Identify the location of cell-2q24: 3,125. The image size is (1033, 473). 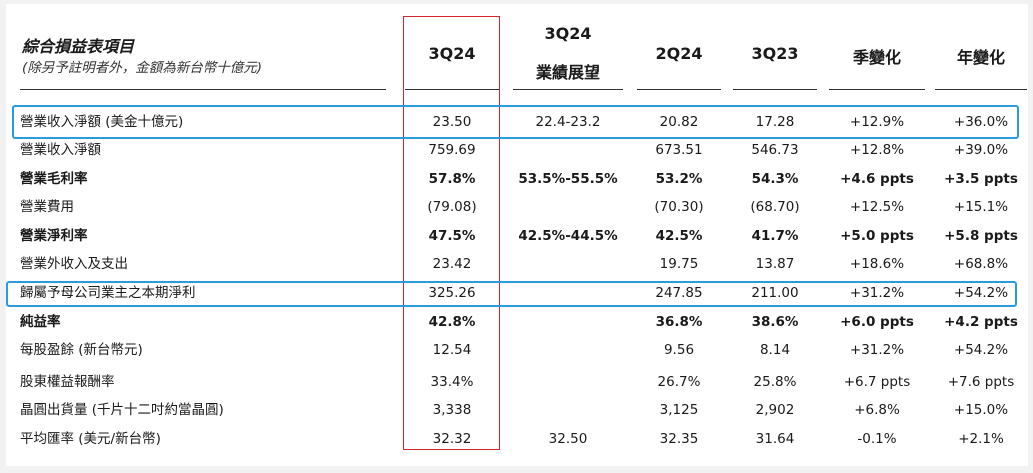
(679, 410).